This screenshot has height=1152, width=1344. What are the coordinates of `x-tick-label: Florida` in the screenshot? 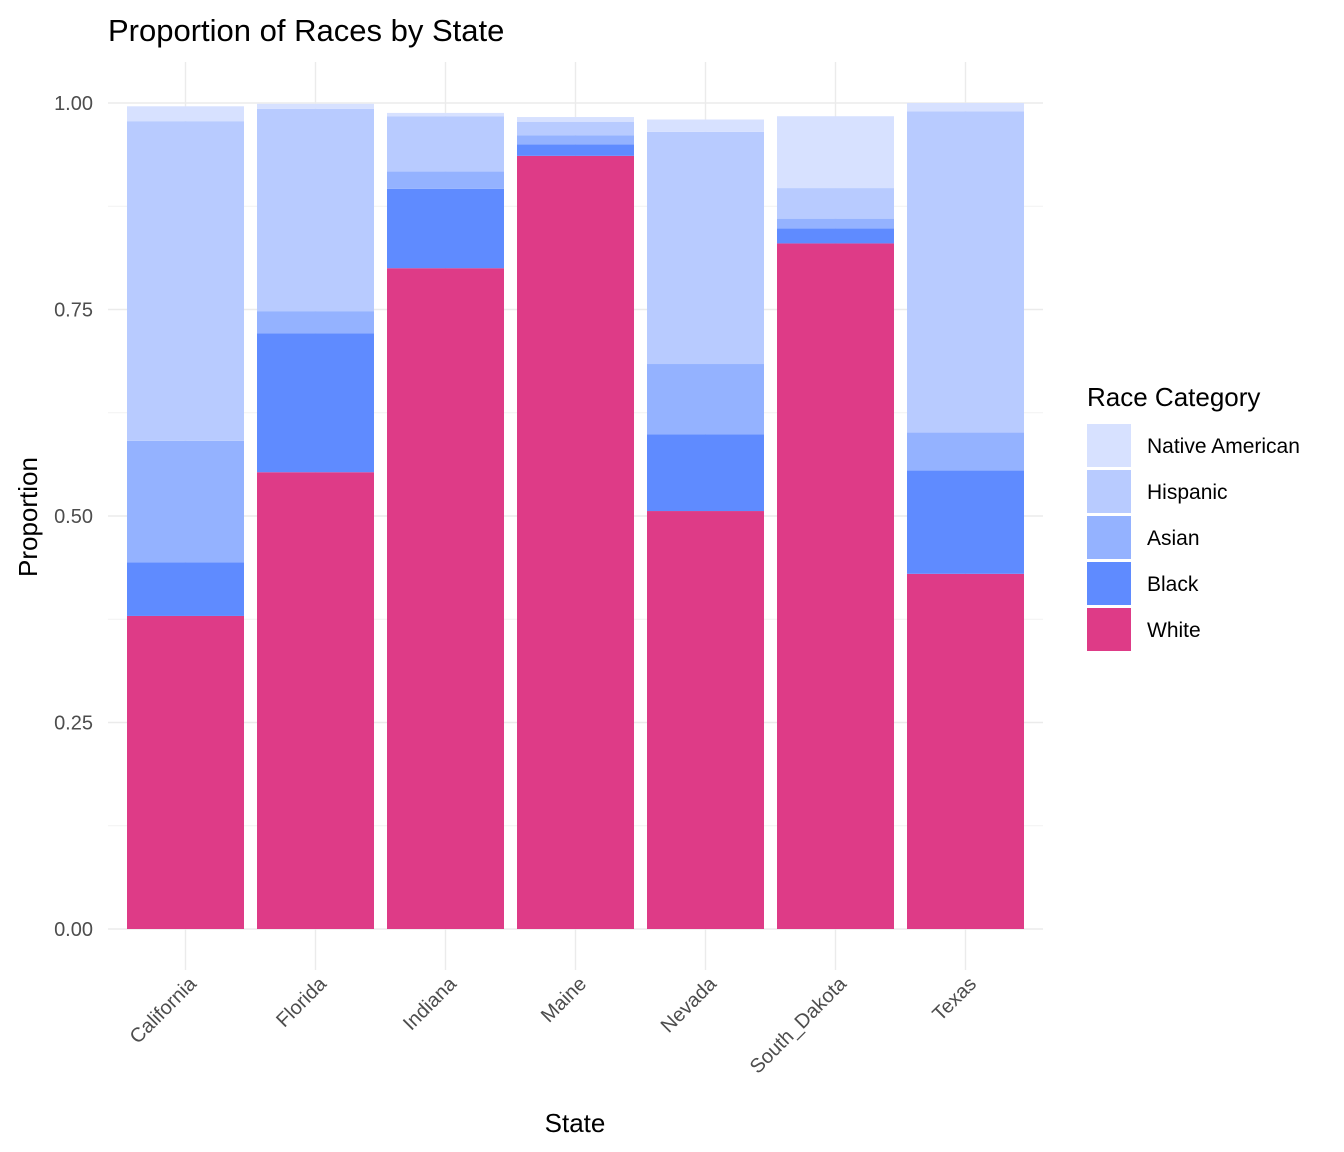 It's located at (301, 1001).